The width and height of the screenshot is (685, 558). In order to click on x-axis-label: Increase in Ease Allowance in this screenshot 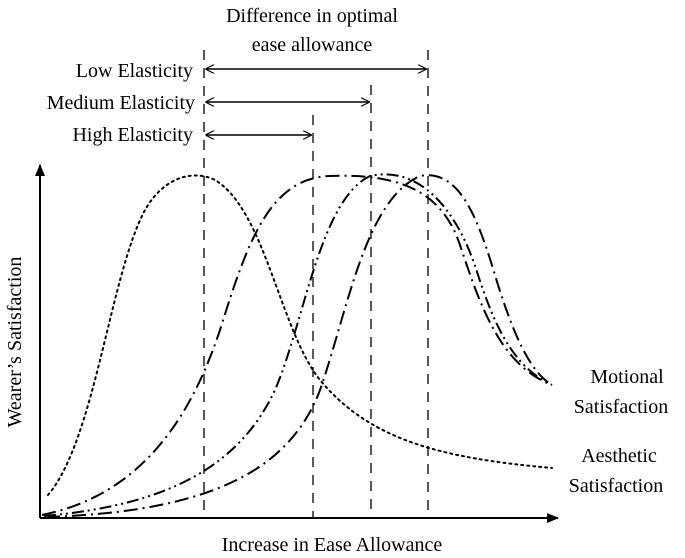, I will do `click(332, 545)`.